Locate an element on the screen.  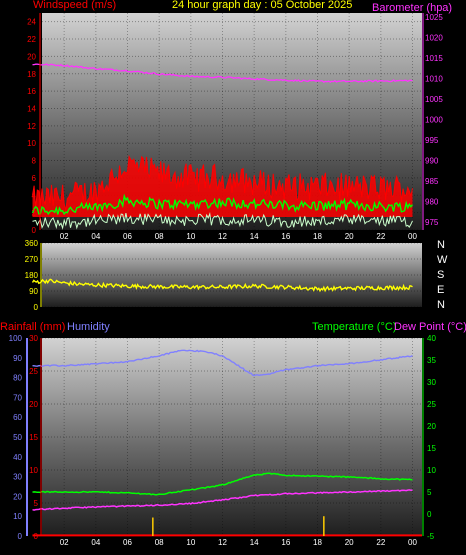
humidity-y-tick: 10 is located at coordinates (17, 516).